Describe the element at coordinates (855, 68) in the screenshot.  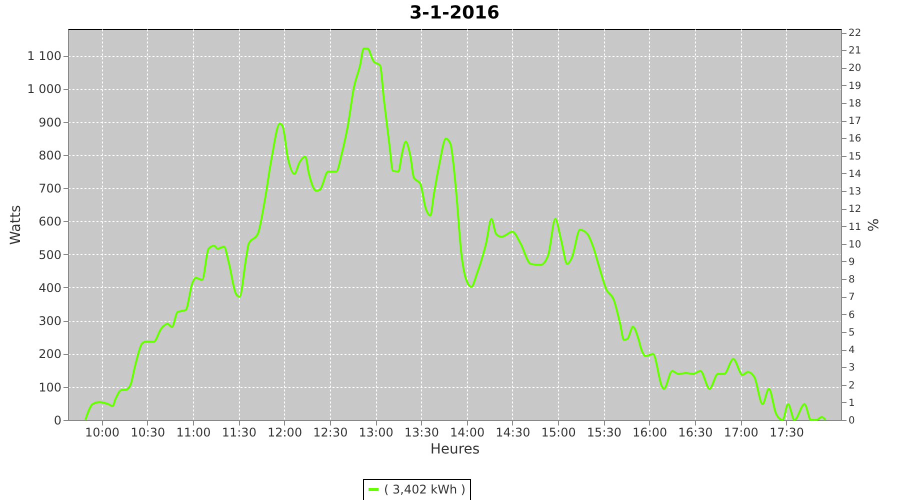
I see `y2-tick-label: 20` at that location.